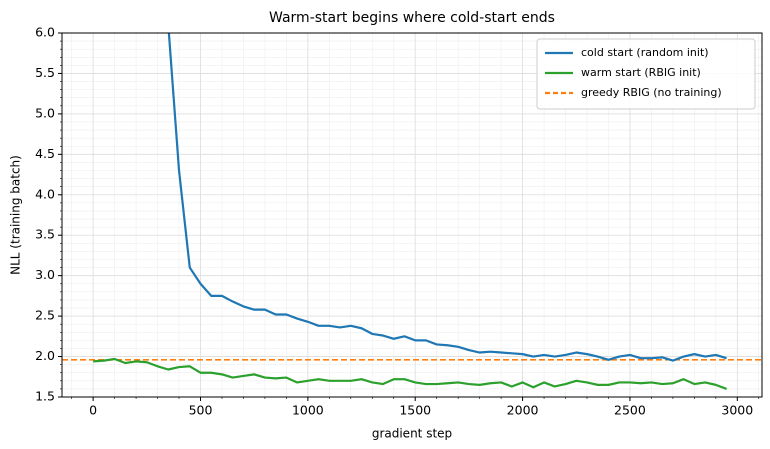 The height and width of the screenshot is (449, 770). I want to click on x-tick-label: 2000, so click(523, 410).